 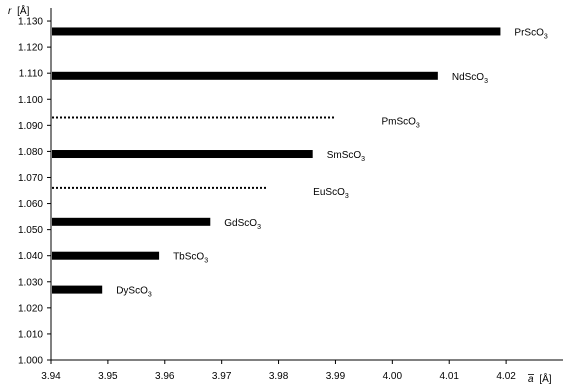 I want to click on y-tick-label: 1.020, so click(x=30, y=308).